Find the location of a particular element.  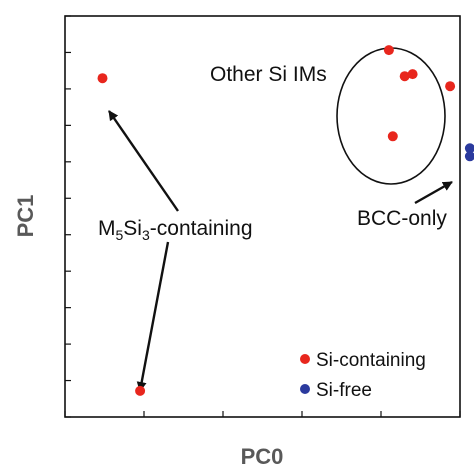

y-axis-ticks is located at coordinates (68, 216).